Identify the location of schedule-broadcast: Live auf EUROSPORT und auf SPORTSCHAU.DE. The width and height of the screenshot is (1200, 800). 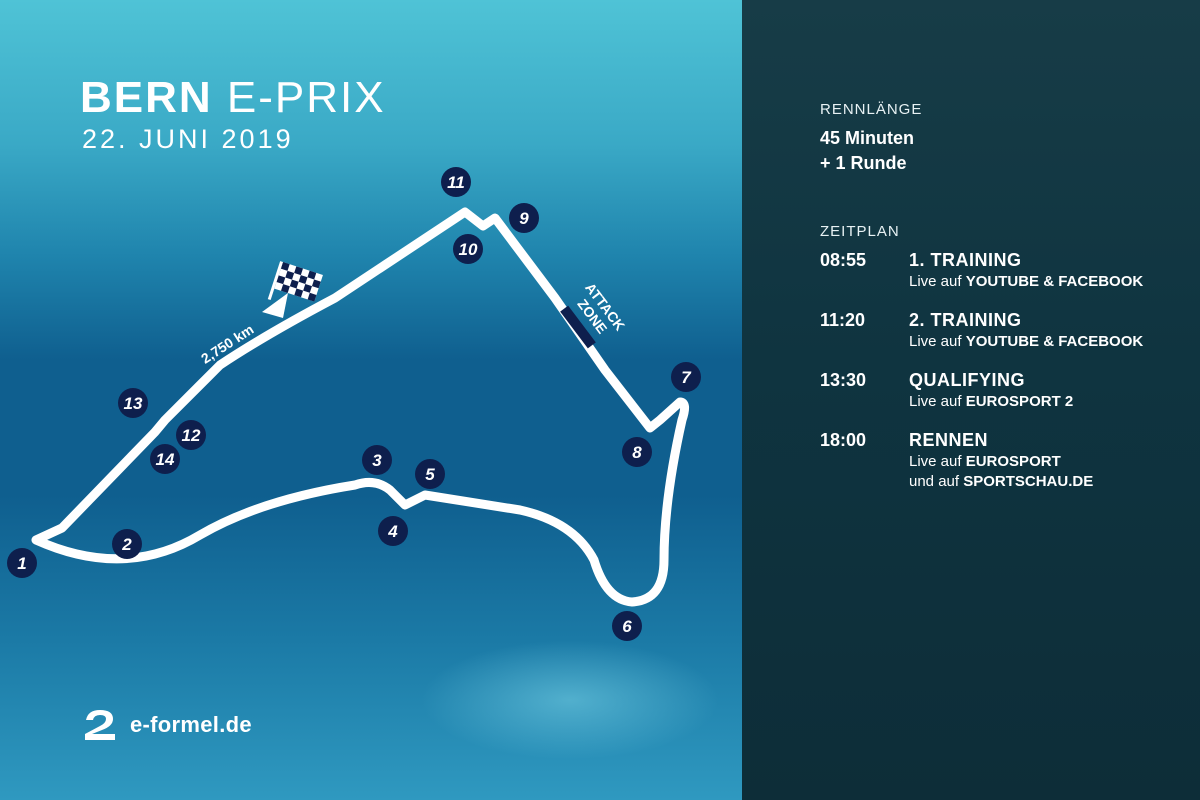
(1001, 471).